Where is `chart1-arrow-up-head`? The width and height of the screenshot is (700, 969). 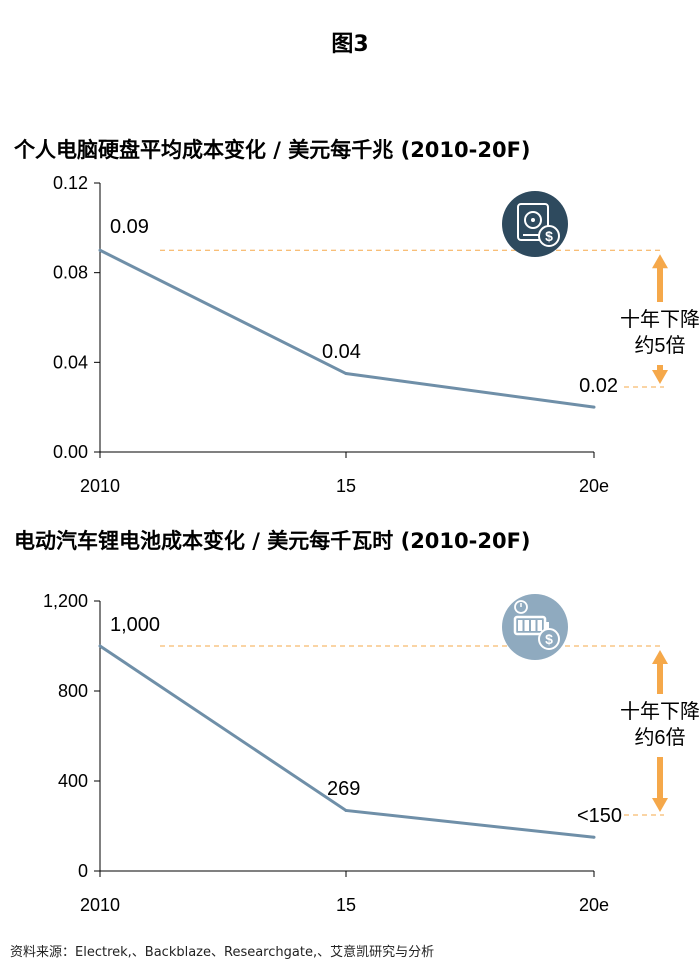 chart1-arrow-up-head is located at coordinates (660, 261).